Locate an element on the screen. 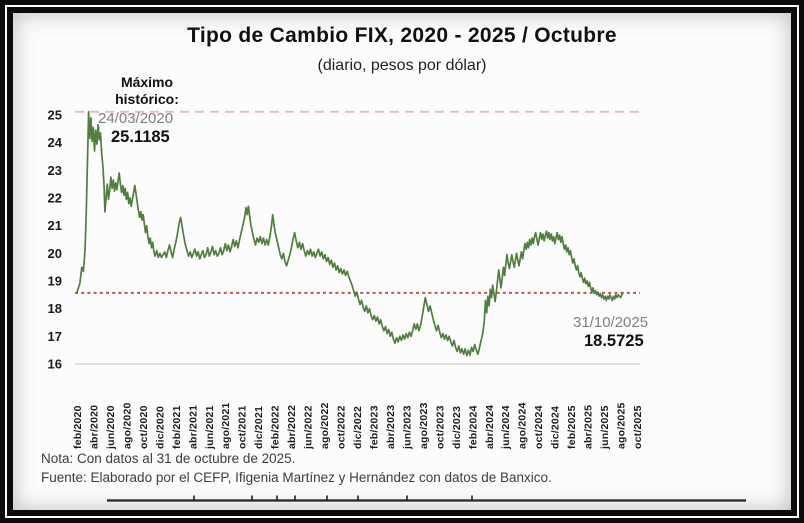 This screenshot has width=804, height=523. x-tick-label: ago/2021 is located at coordinates (226, 425).